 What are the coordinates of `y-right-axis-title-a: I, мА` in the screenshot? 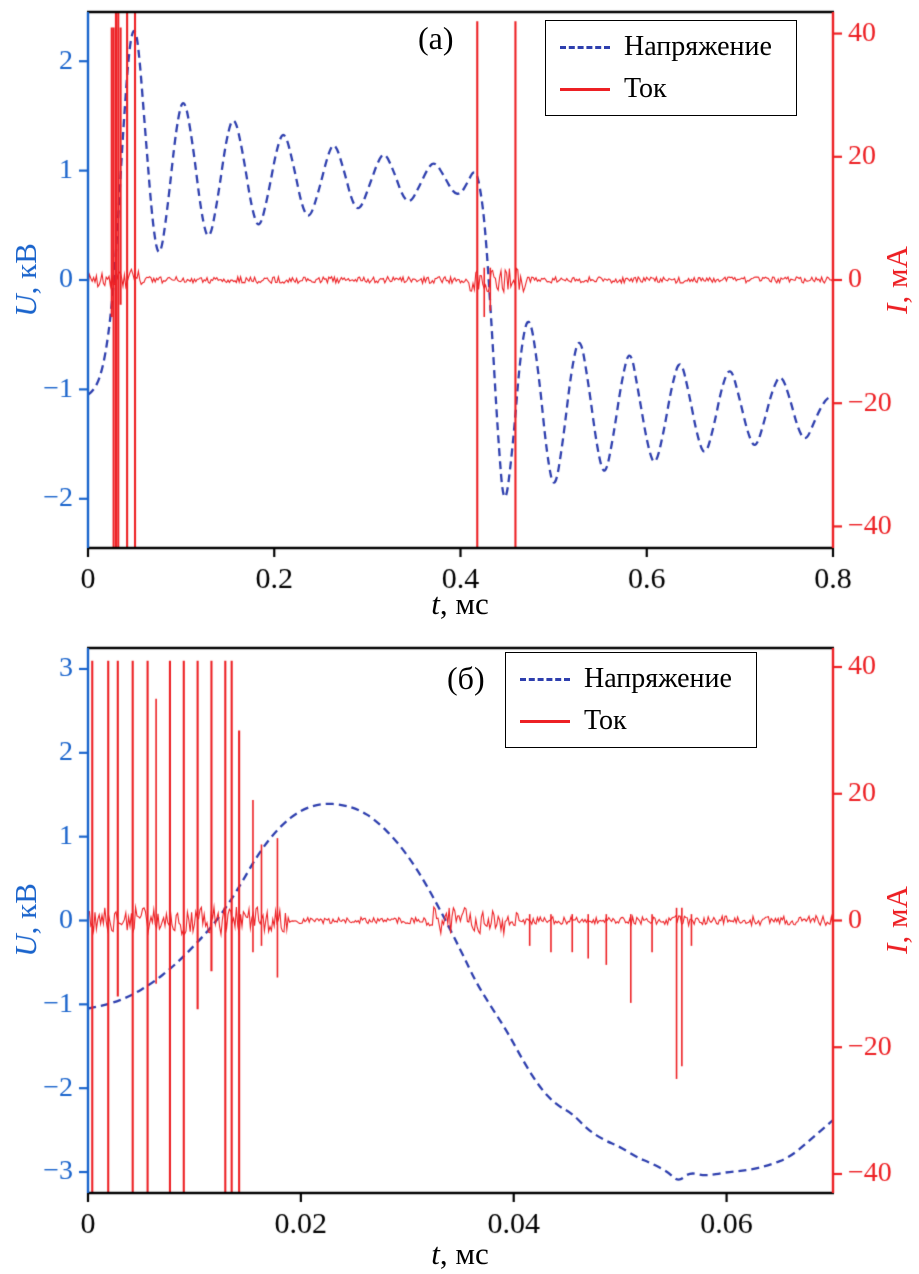 It's located at (897, 280).